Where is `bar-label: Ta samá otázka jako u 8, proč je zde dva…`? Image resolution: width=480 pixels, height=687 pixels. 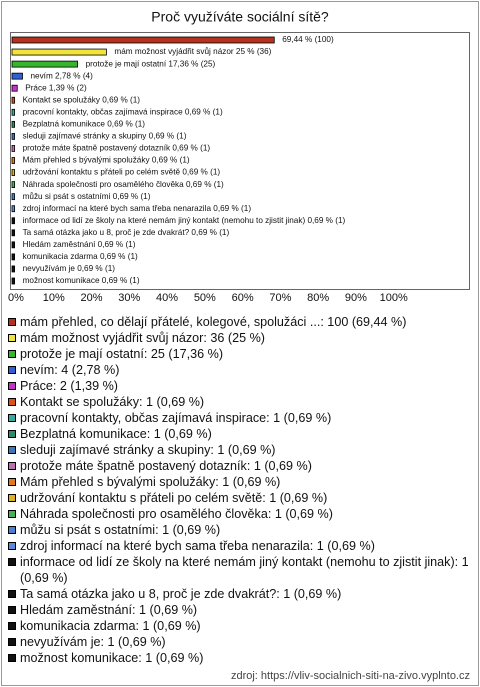
bar-label: Ta samá otázka jako u 8, proč je zde dva… is located at coordinates (126, 232).